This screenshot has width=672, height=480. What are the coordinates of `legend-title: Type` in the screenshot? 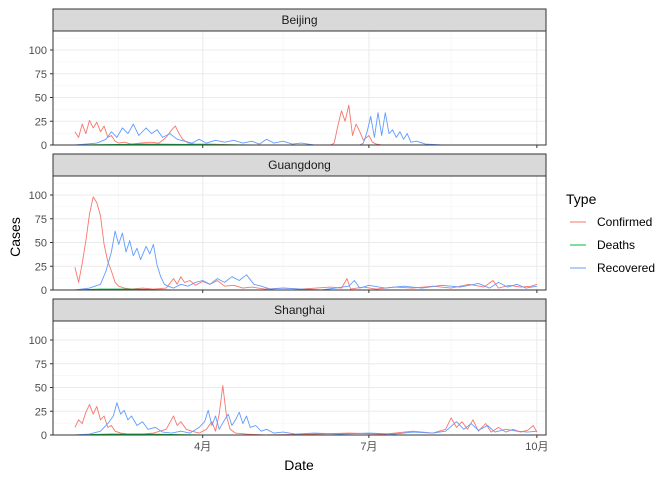 It's located at (581, 199).